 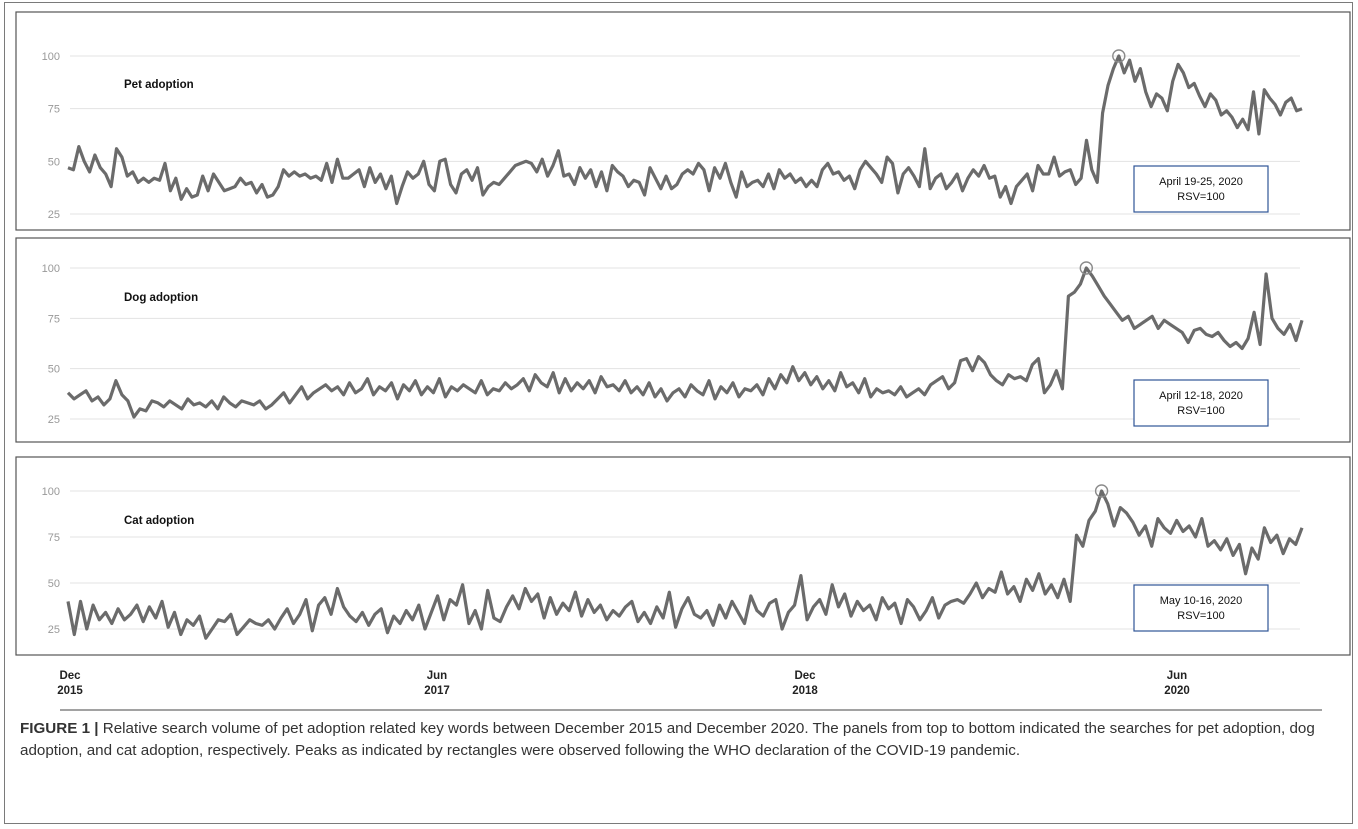 What do you see at coordinates (70, 691) in the screenshot?
I see `x-tick-year: 2015` at bounding box center [70, 691].